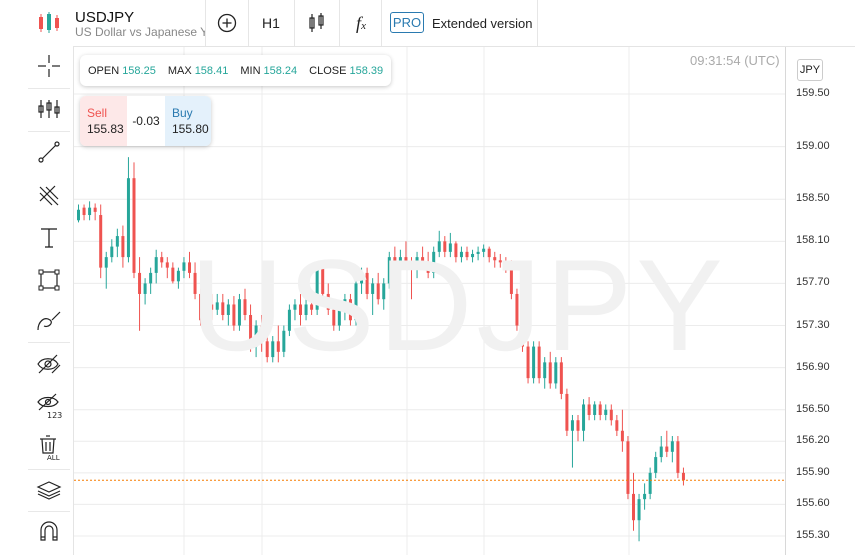 Image resolution: width=855 pixels, height=555 pixels. Describe the element at coordinates (179, 70) in the screenshot. I see `max-label: MAX` at that location.